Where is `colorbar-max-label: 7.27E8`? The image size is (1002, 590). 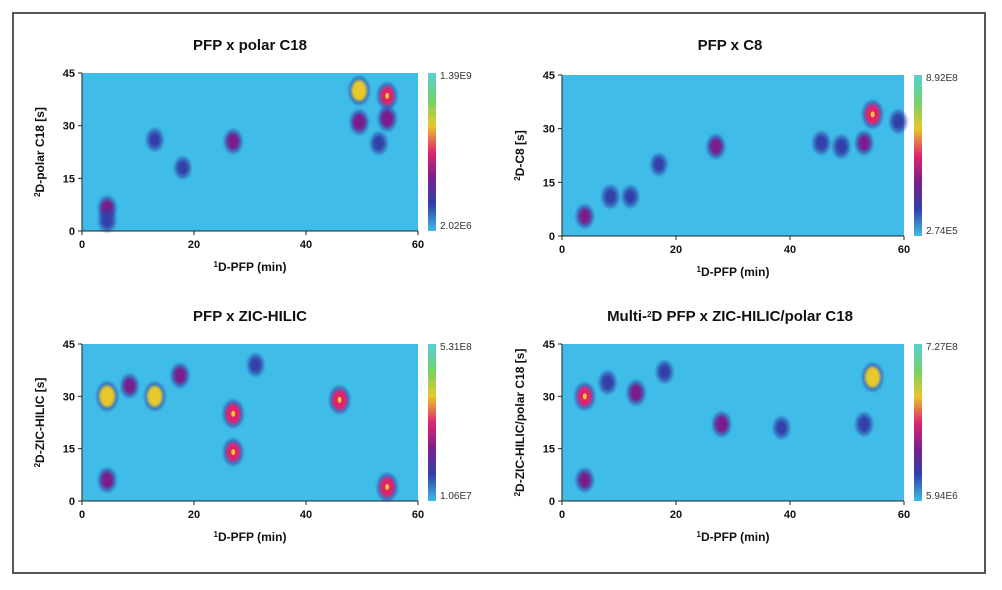 colorbar-max-label: 7.27E8 is located at coordinates (942, 347).